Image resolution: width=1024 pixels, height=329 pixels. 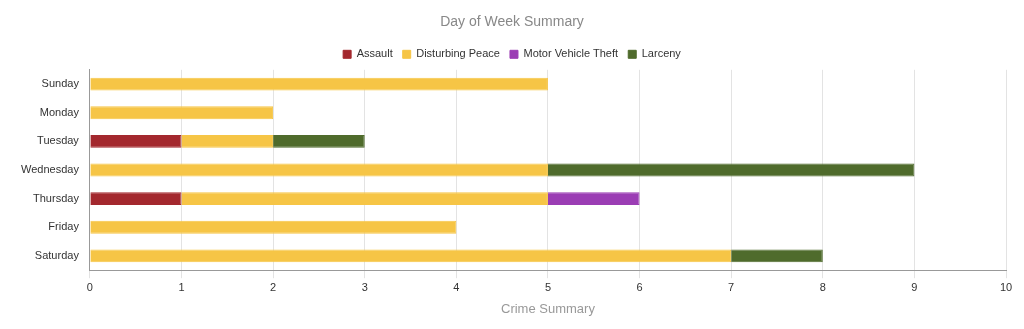 What do you see at coordinates (273, 286) in the screenshot?
I see `x-tick-label: 2` at bounding box center [273, 286].